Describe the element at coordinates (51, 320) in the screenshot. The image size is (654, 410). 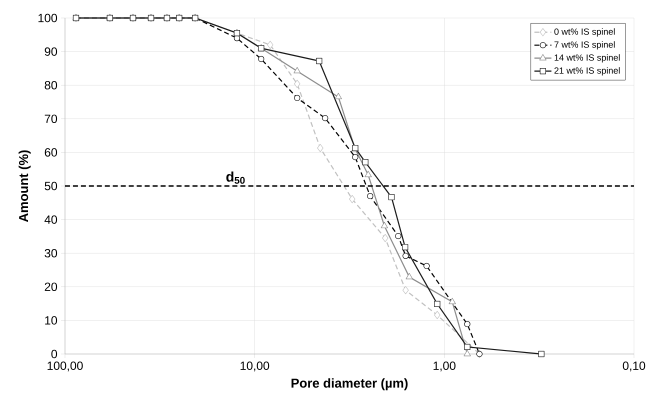
I see `y-tick-label: 10` at that location.